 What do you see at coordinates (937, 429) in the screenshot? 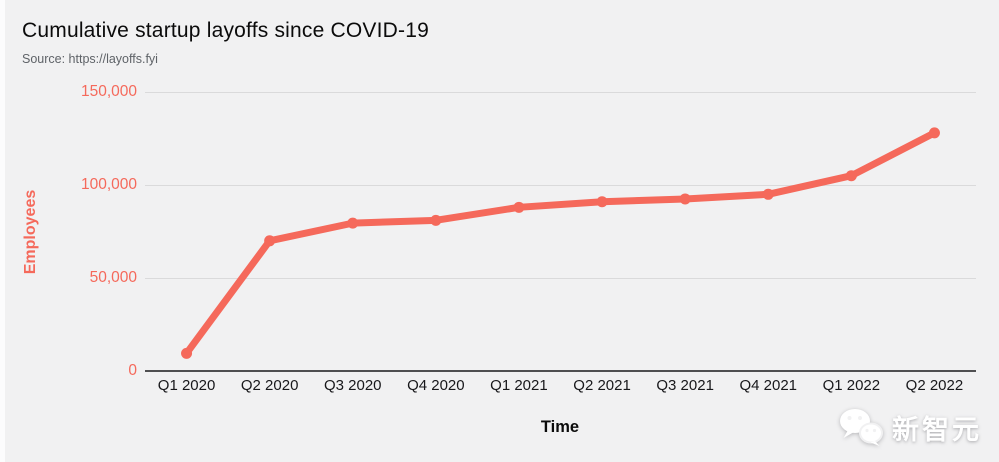
I see `watermark-text: 新智元` at bounding box center [937, 429].